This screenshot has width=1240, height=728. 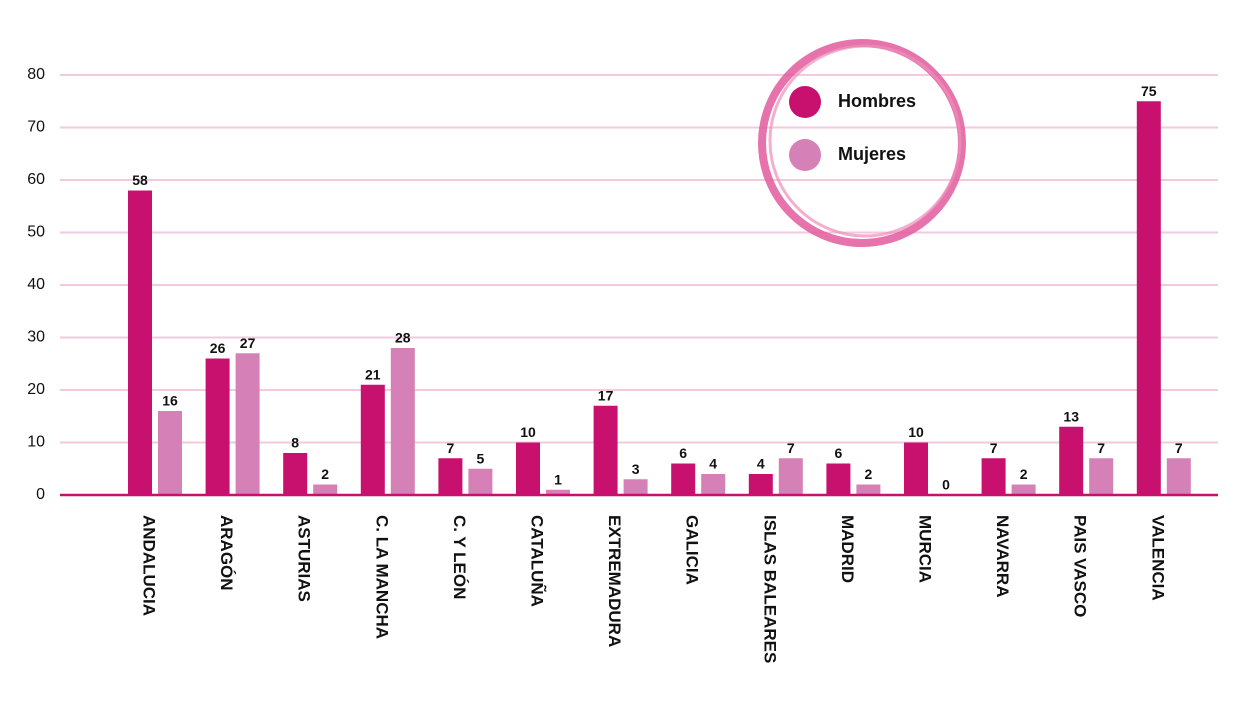 What do you see at coordinates (36, 179) in the screenshot?
I see `y-tick-label: 60` at bounding box center [36, 179].